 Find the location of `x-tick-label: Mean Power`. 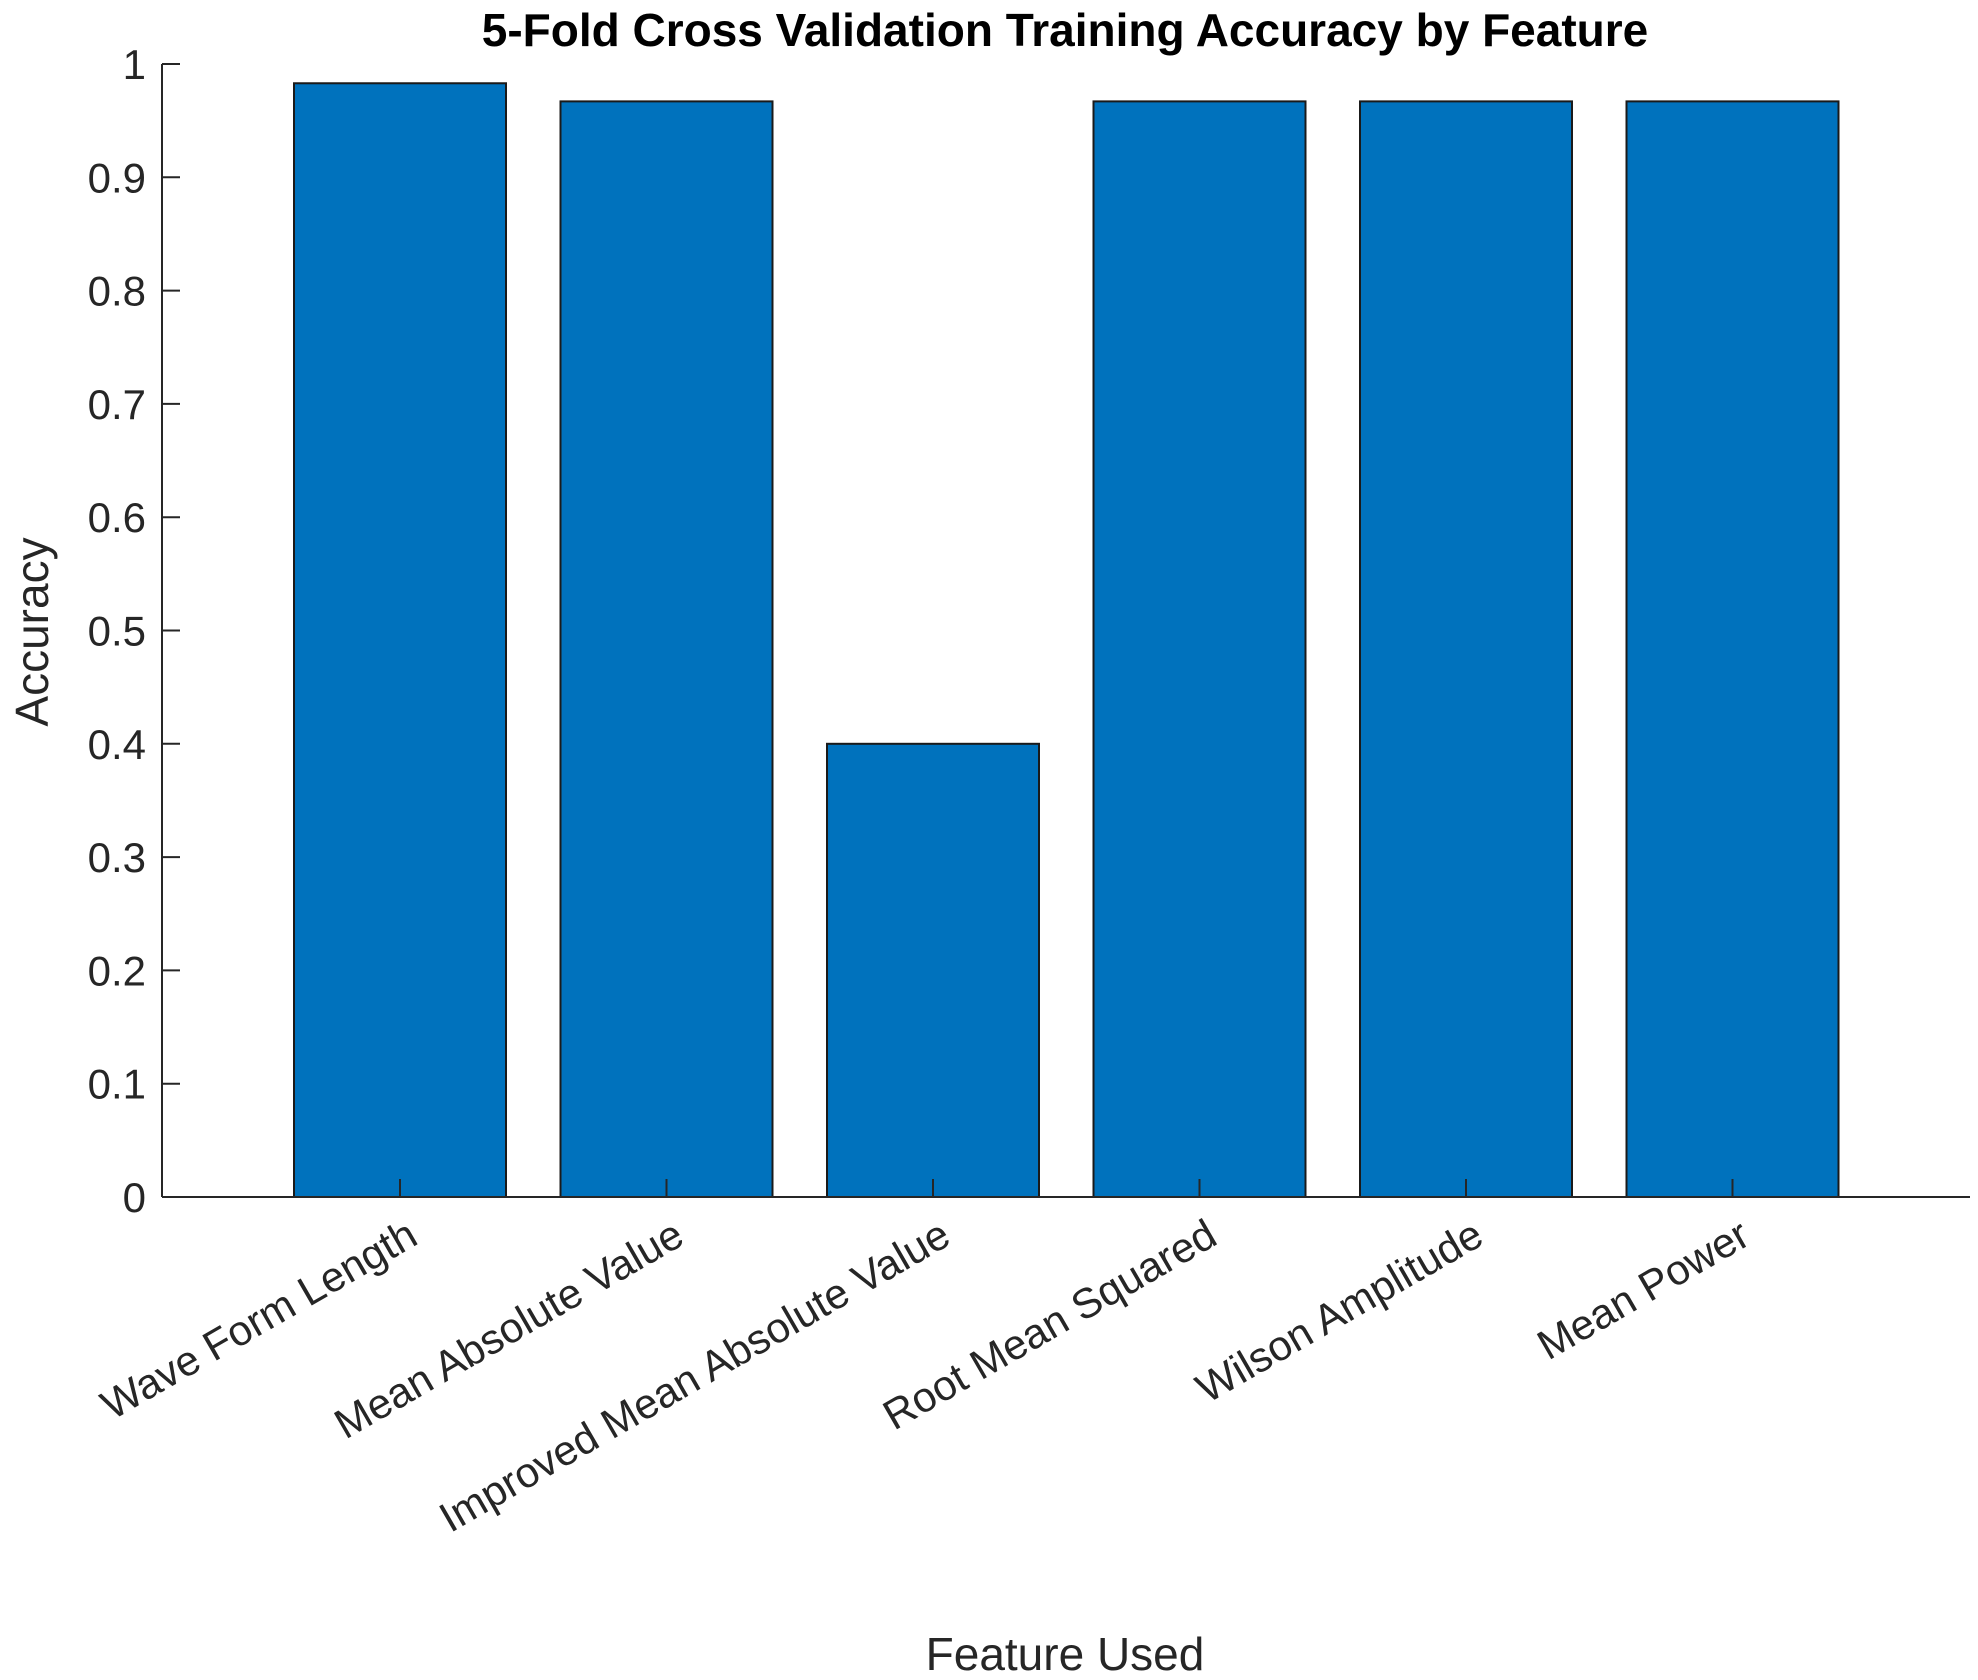

x-tick-label: Mean Power is located at coordinates (1643, 1289).